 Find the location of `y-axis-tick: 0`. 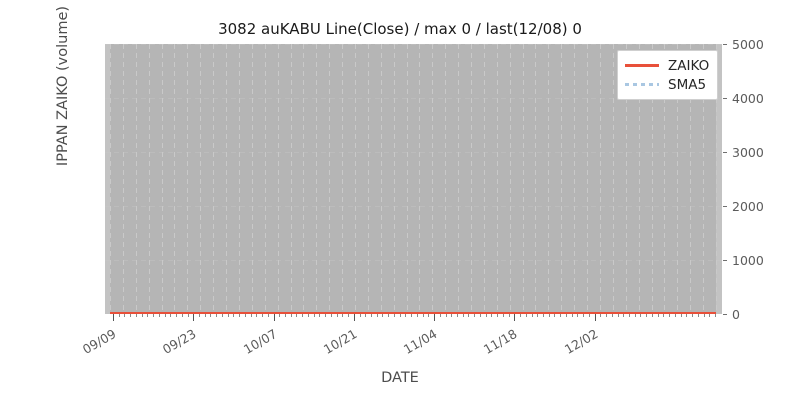

y-axis-tick: 0 is located at coordinates (731, 314).